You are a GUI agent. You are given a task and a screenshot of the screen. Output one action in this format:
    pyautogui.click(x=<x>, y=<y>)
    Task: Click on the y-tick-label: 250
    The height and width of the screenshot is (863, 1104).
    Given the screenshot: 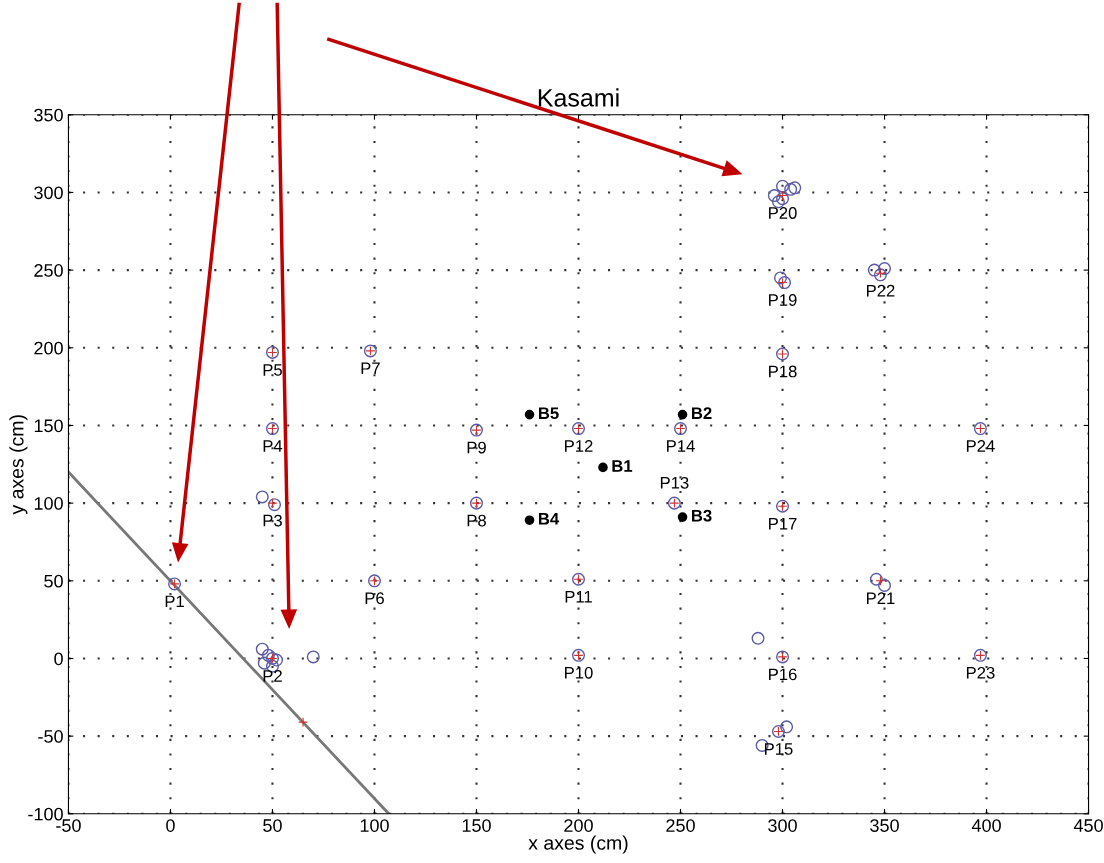 What is the action you would take?
    pyautogui.click(x=48, y=270)
    